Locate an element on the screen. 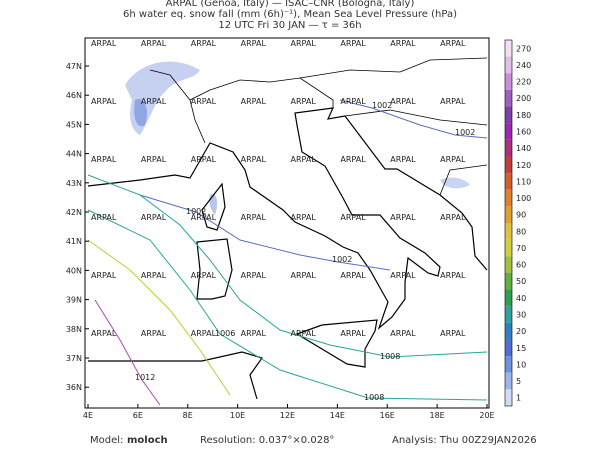 The width and height of the screenshot is (600, 450). footer-label: Model: is located at coordinates (106, 440).